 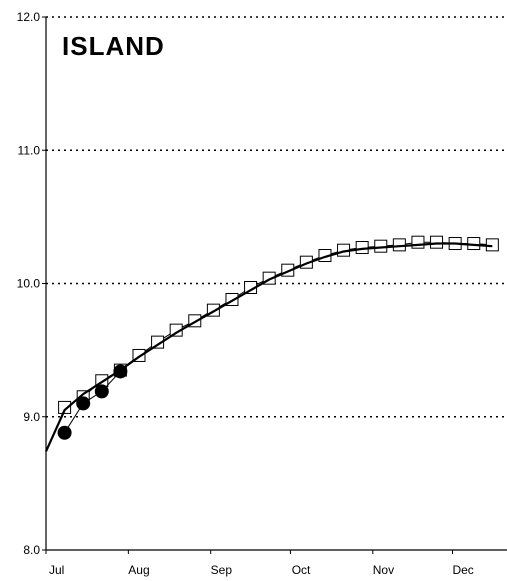 I want to click on chart-title: ISLAND, so click(x=113, y=46).